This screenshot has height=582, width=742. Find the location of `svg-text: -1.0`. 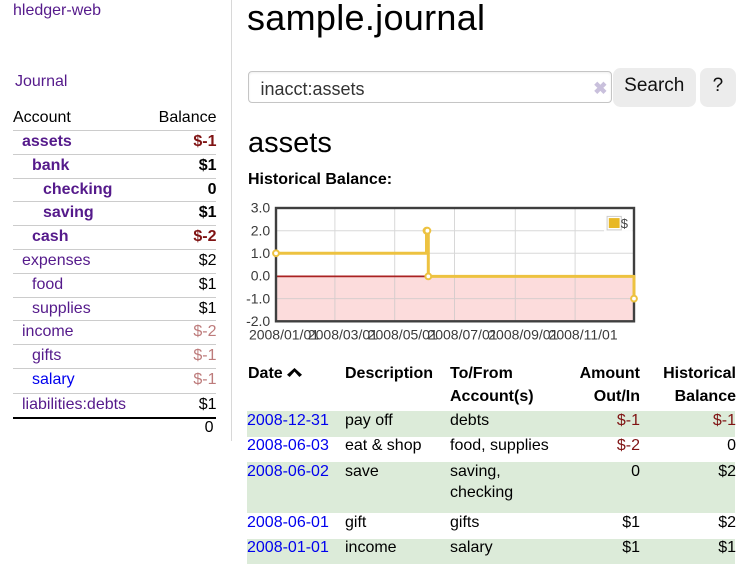

svg-text: -1.0 is located at coordinates (258, 298).